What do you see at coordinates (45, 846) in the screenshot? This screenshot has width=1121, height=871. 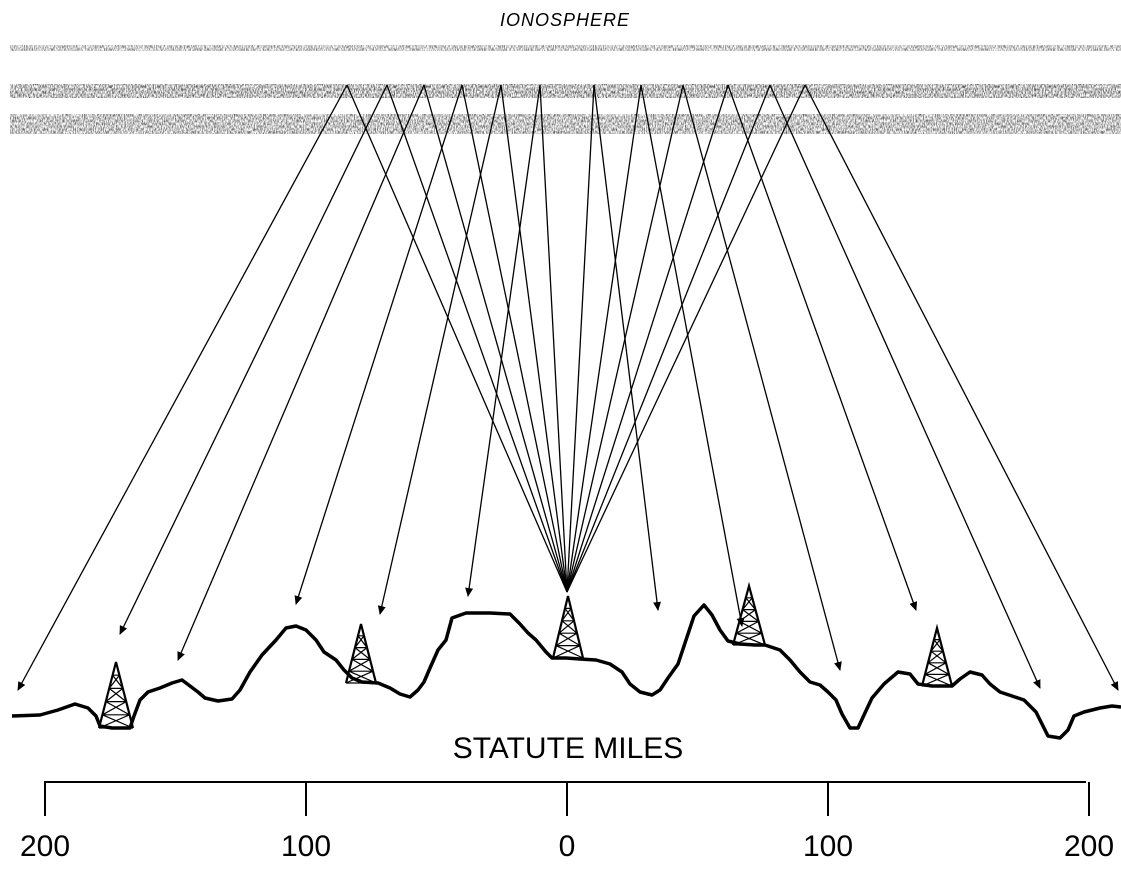 I see `axis-tick-label-1: 200` at bounding box center [45, 846].